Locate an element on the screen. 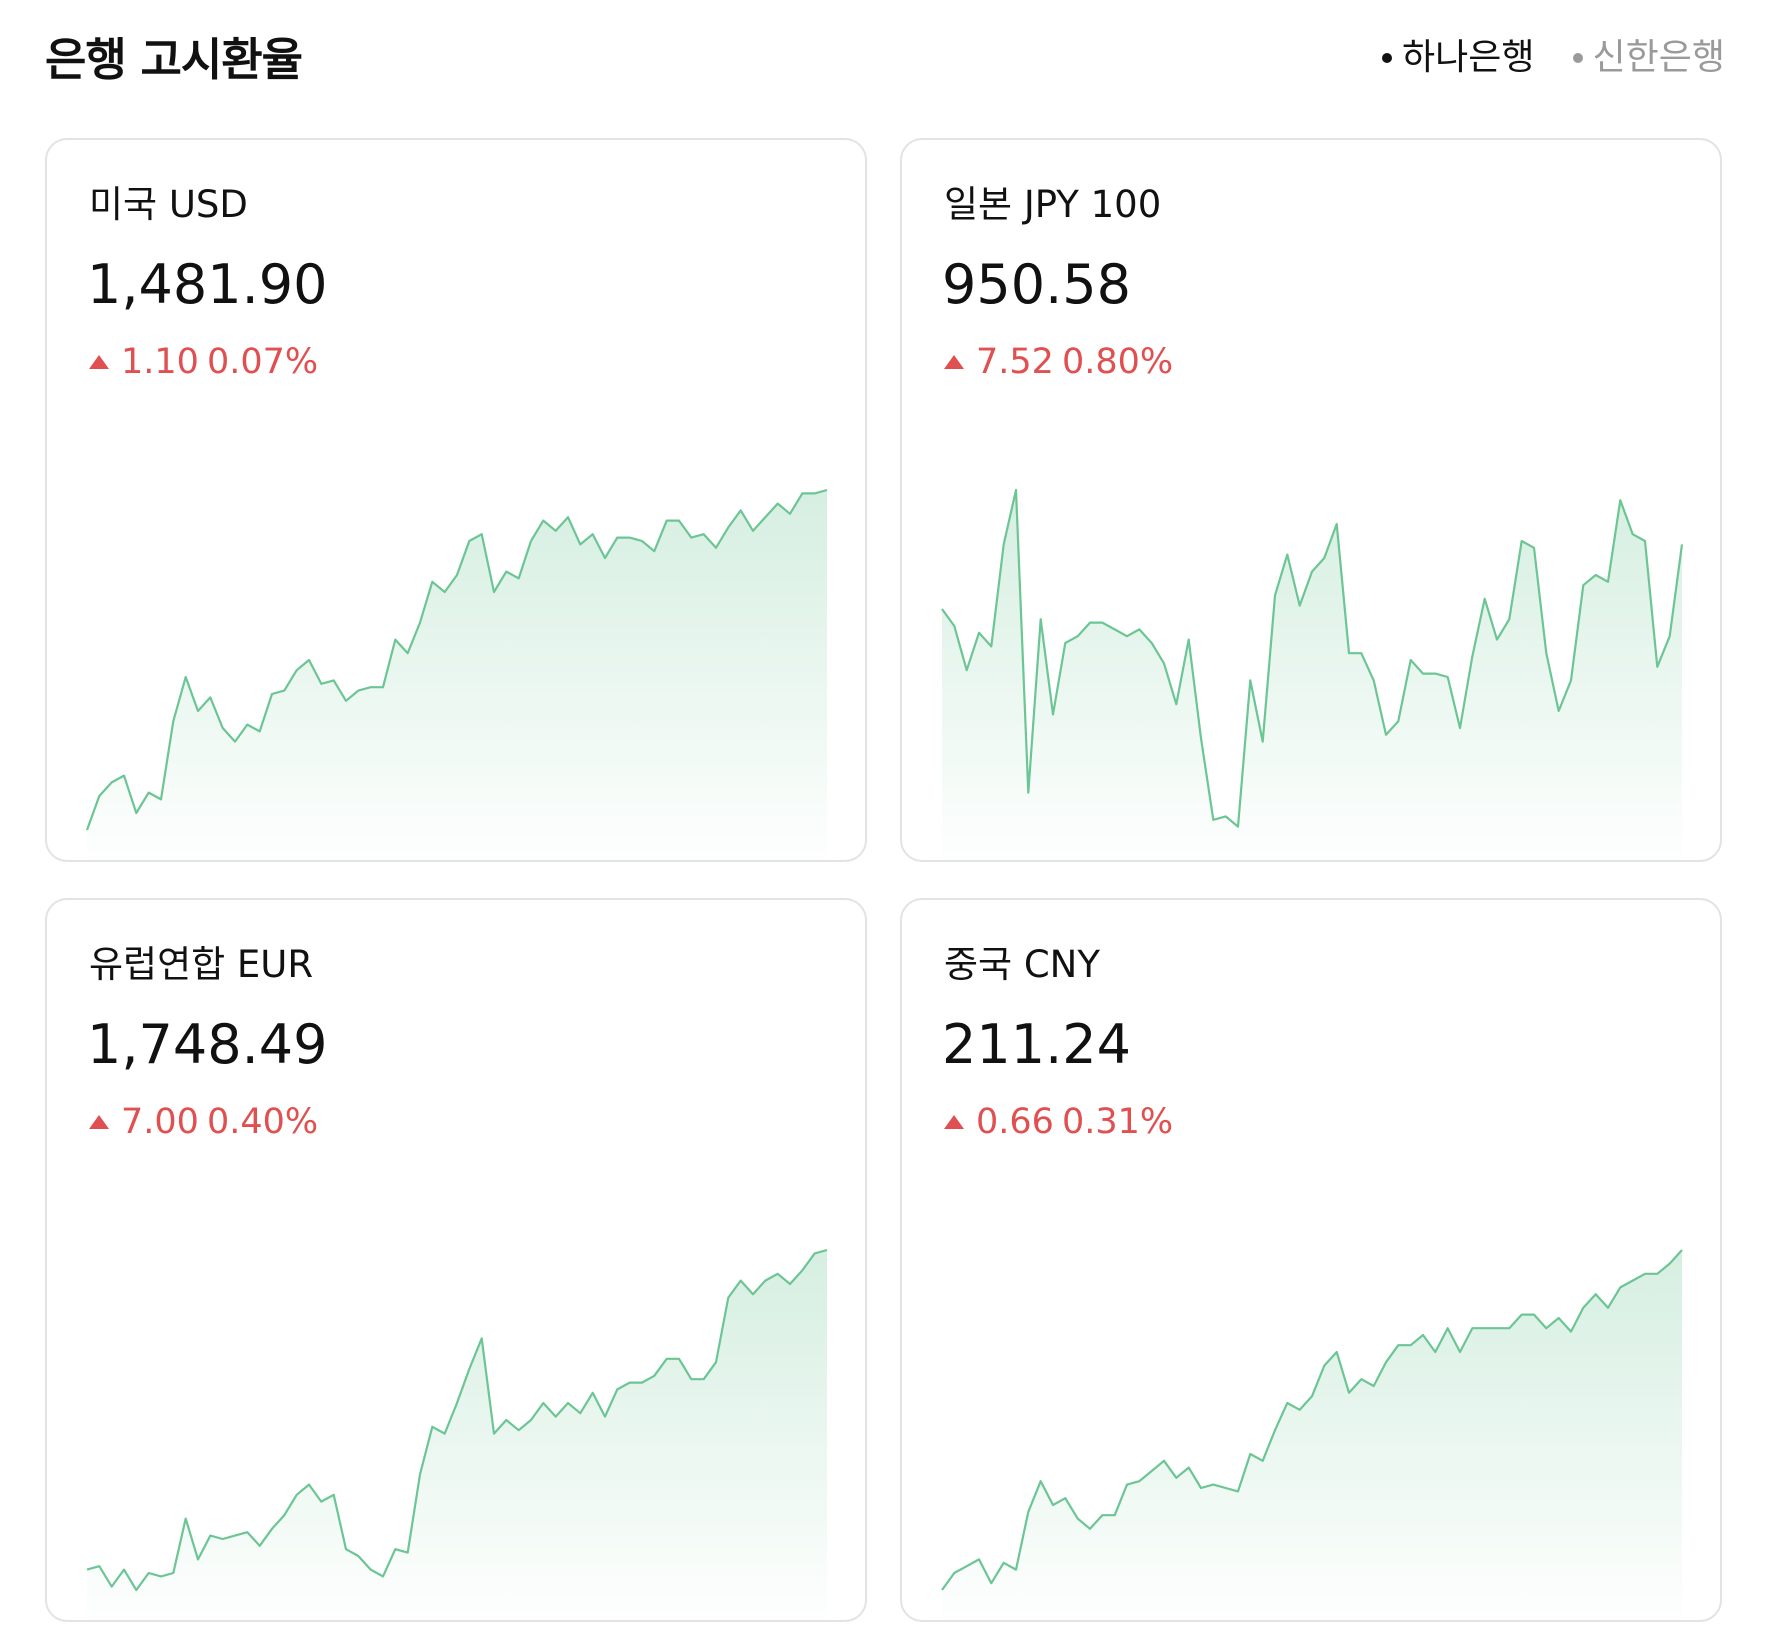 This screenshot has height=1638, width=1767. exchange-rate: 211.24 is located at coordinates (1036, 1044).